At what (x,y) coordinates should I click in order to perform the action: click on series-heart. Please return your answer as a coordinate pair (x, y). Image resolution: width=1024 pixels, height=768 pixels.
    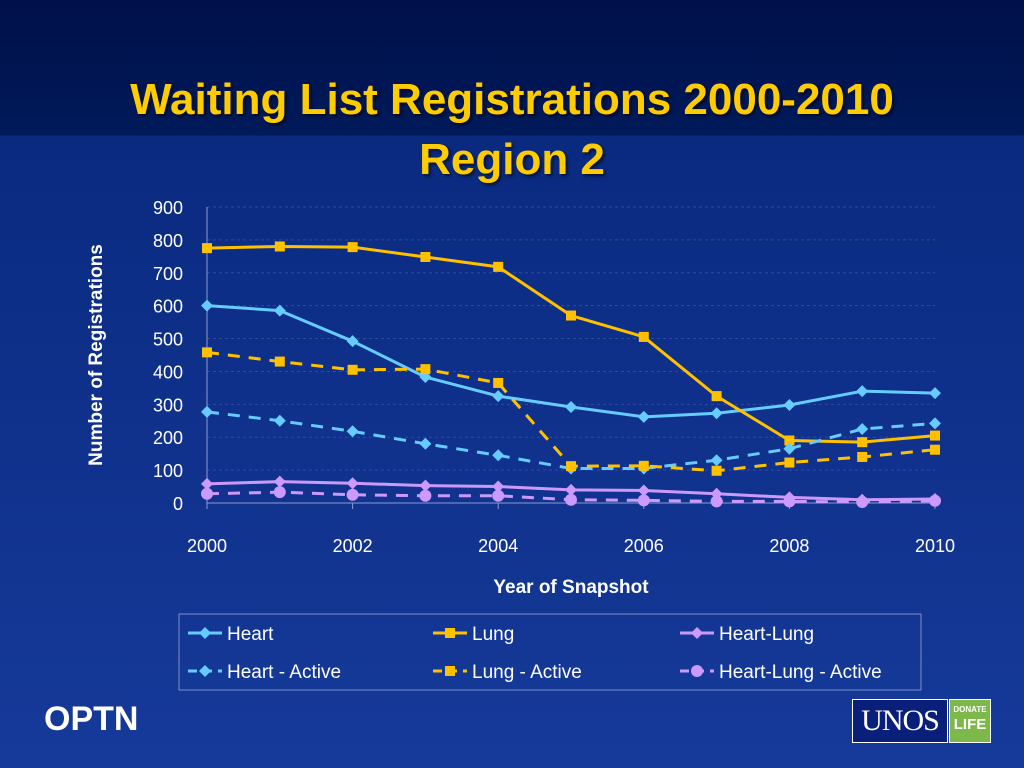
    Looking at the image, I should click on (571, 361).